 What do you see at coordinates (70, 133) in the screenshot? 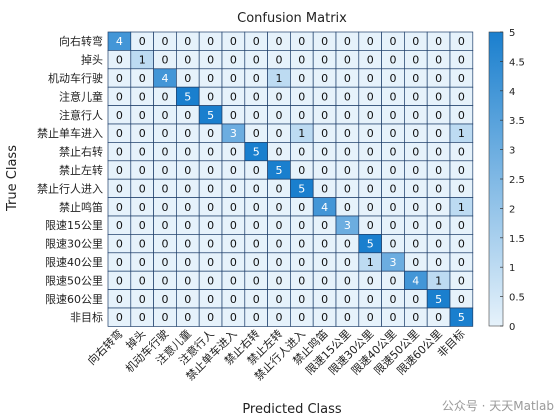
I see `y-tick-label: 禁止单车进入` at bounding box center [70, 133].